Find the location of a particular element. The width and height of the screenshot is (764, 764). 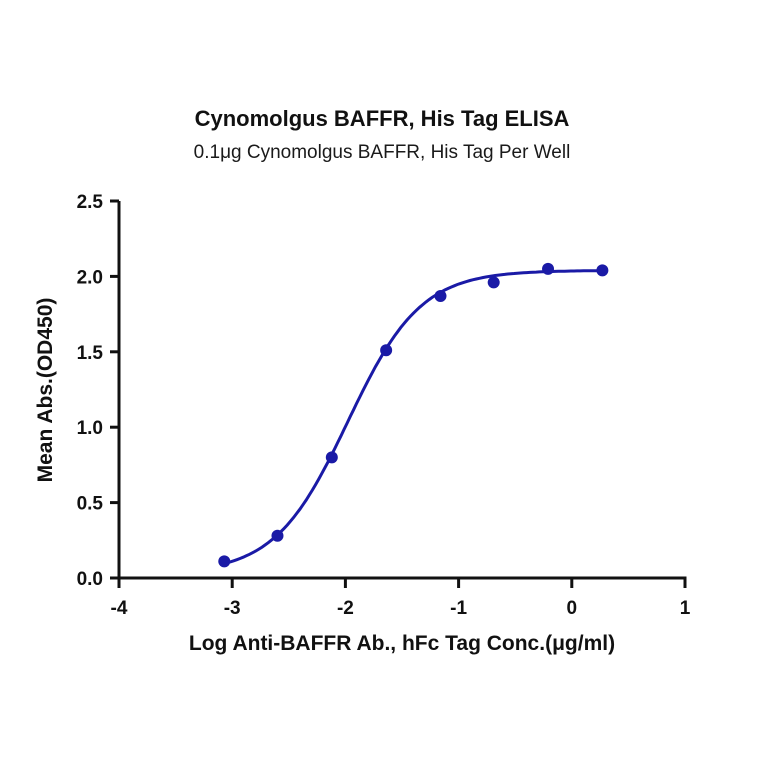

chart-subtitle: 0.1μg Cynomolgus BAFFR, His Tag Per Well is located at coordinates (382, 152).